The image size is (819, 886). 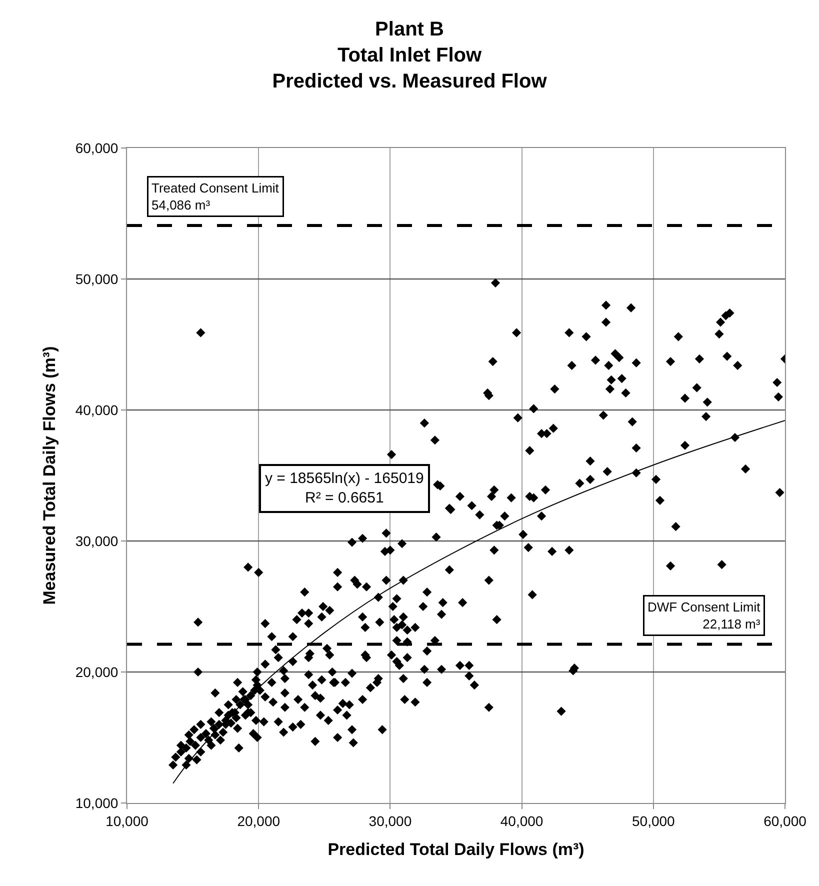 What do you see at coordinates (390, 820) in the screenshot?
I see `x-tick-label: 30,000` at bounding box center [390, 820].